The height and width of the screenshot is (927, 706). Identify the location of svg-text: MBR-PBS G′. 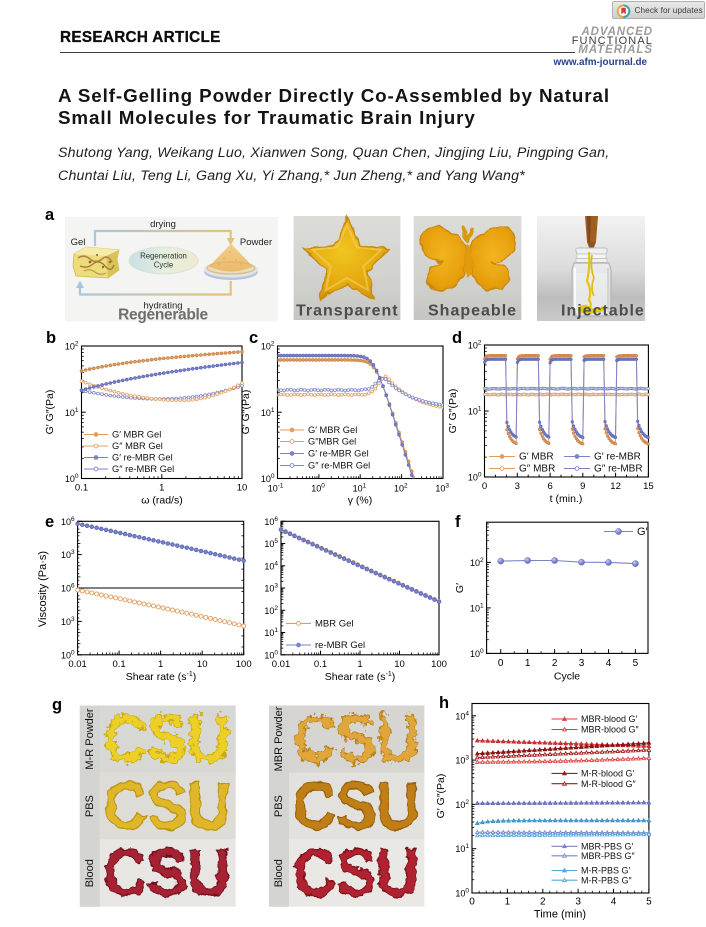
(607, 847).